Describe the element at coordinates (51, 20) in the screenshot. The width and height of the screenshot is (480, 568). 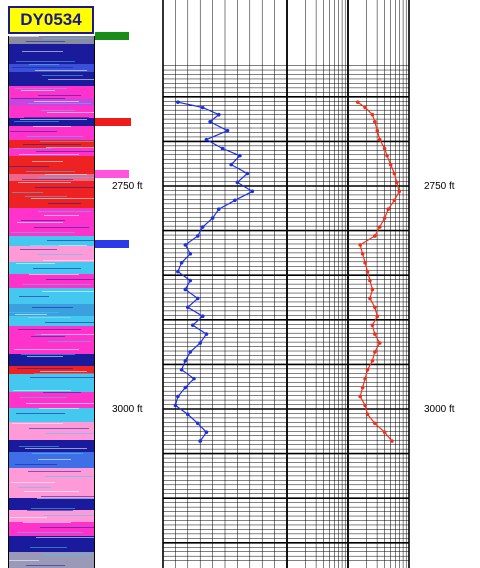
I see `well-id-label: DY0534` at that location.